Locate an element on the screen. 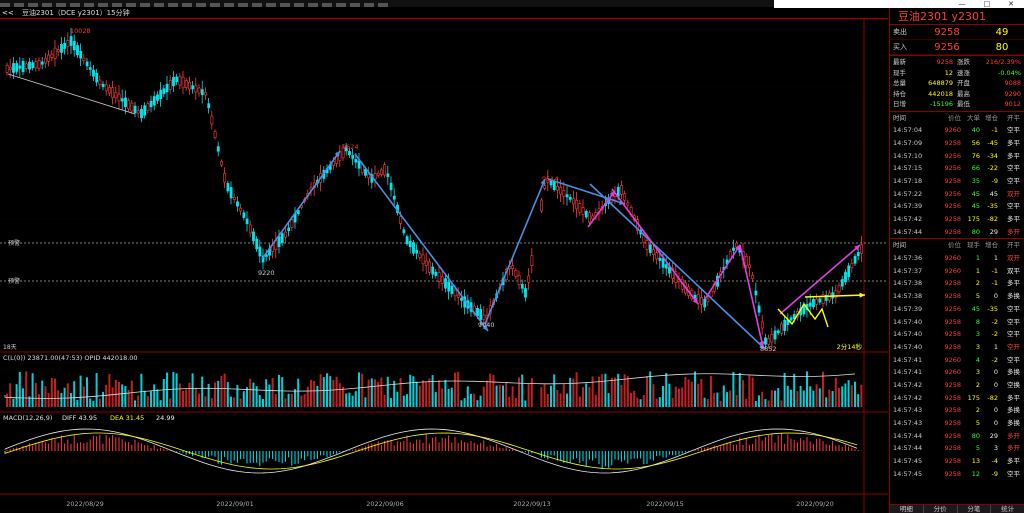  table-row: 14:57:38 9258 5 0 多换 is located at coordinates (957, 296).